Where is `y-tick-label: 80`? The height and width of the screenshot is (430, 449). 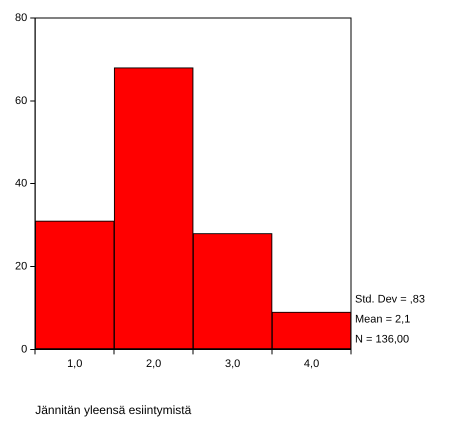
y-tick-label: 80 is located at coordinates (21, 18).